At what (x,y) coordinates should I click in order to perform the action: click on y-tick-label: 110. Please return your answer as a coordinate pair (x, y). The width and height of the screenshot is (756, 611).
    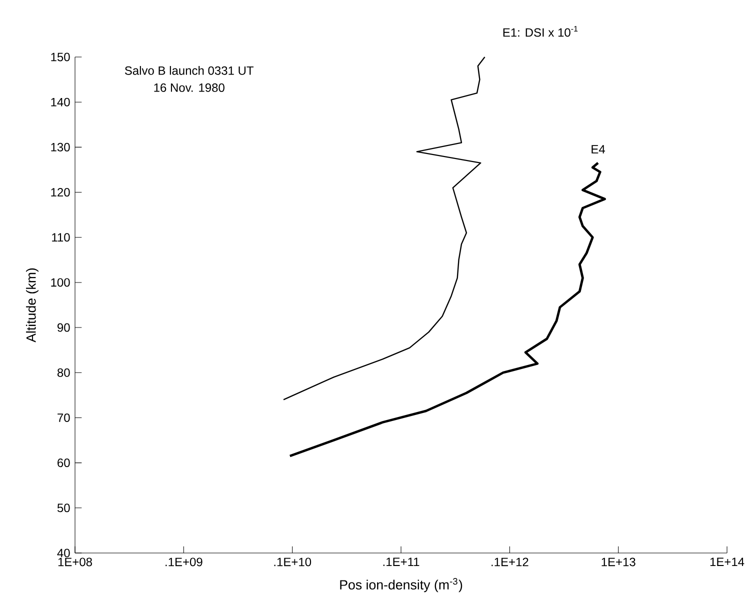
    Looking at the image, I should click on (61, 237).